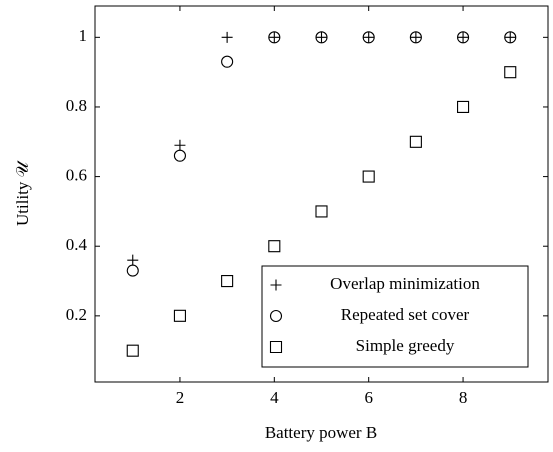 This screenshot has width=553, height=452. What do you see at coordinates (83, 35) in the screenshot?
I see `y-tick-label: 1` at bounding box center [83, 35].